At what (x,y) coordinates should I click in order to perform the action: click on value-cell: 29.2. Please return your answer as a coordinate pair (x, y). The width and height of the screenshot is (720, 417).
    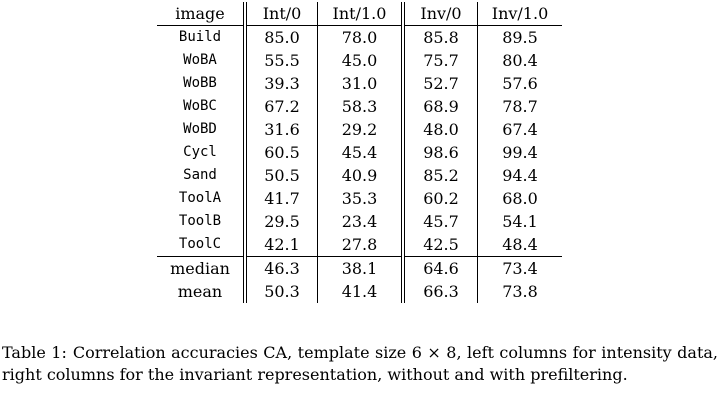
    Looking at the image, I should click on (360, 129).